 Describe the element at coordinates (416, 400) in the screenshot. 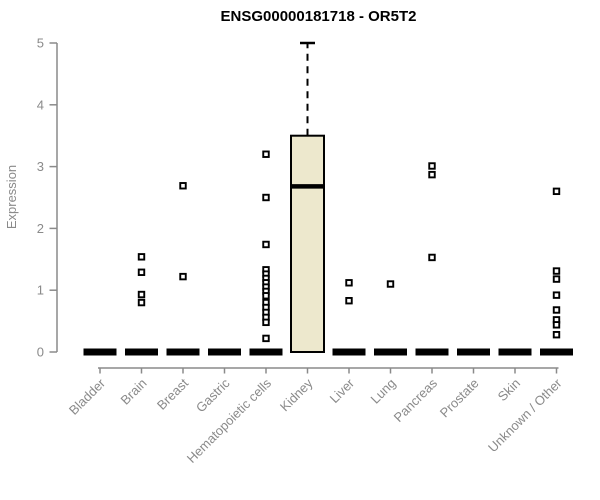

I see `category-label: Pancreas` at that location.